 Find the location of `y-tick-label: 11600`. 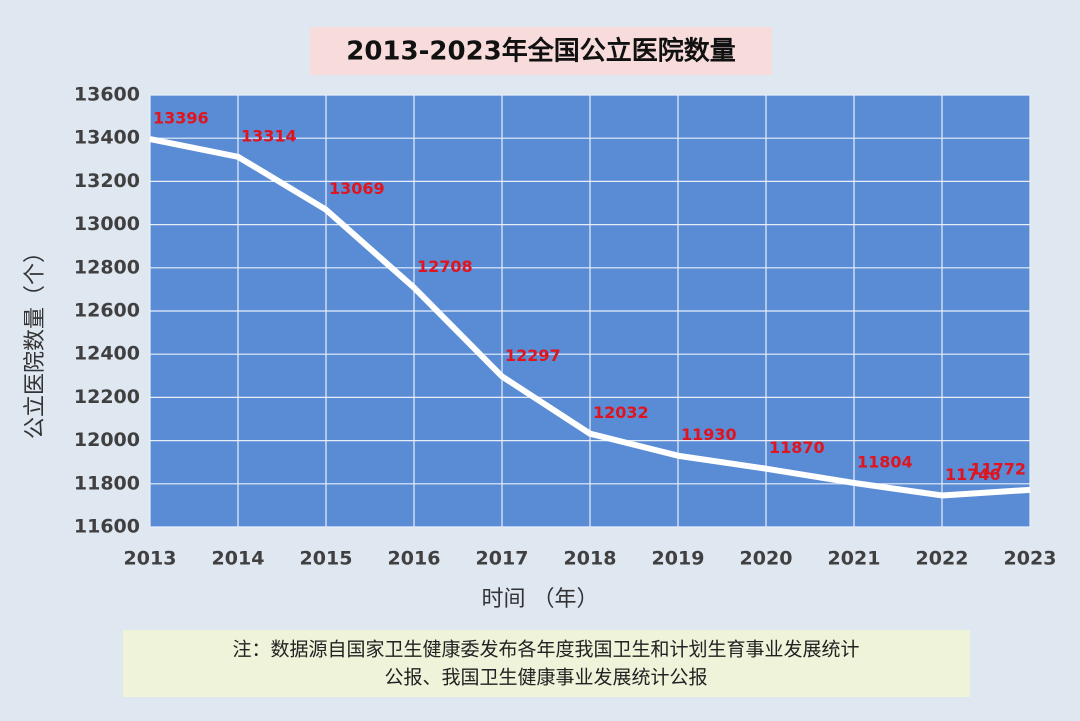

y-tick-label: 11600 is located at coordinates (107, 527).